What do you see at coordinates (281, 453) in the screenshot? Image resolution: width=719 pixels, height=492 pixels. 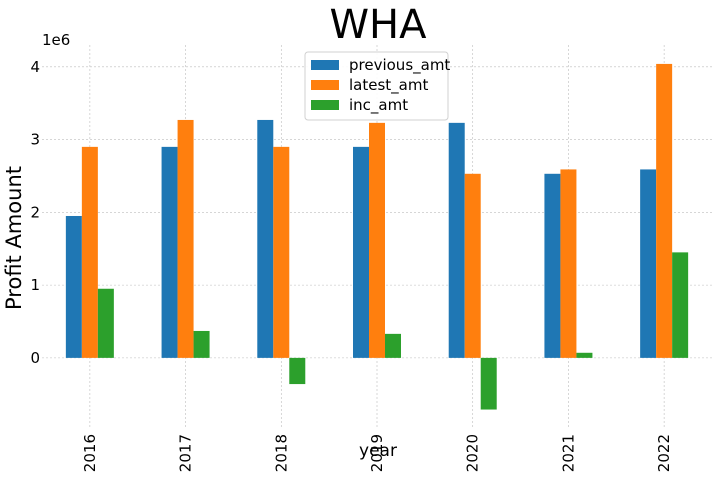 I see `x-tick-label: 2018` at bounding box center [281, 453].